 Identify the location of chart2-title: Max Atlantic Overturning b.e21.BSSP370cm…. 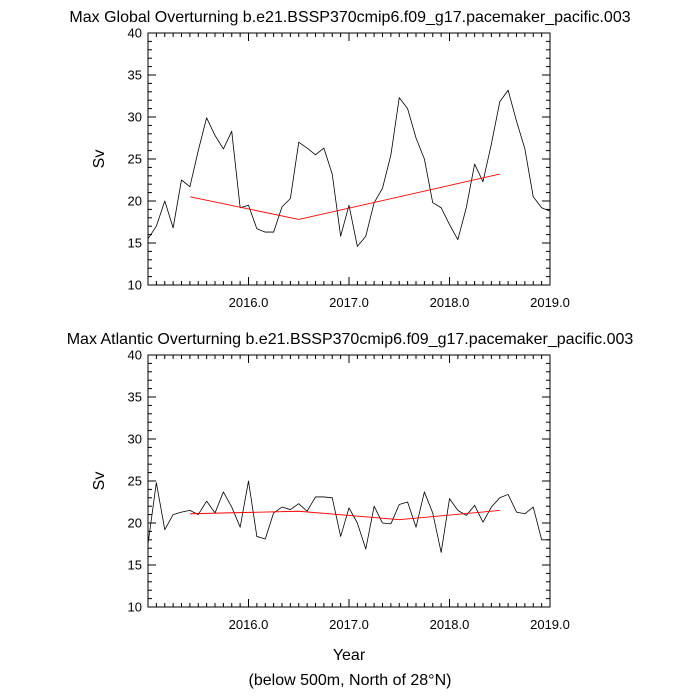
(350, 339).